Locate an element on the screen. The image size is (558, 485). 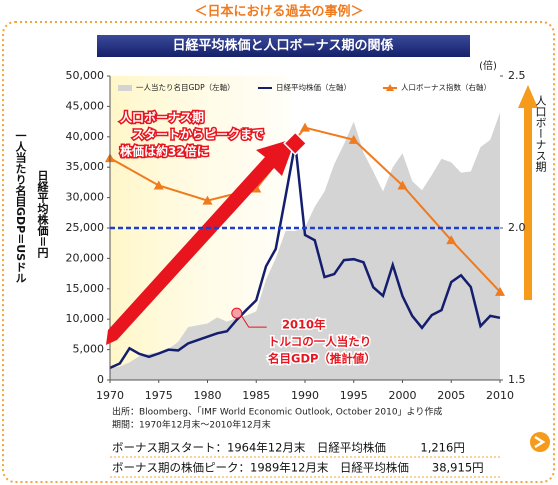
legend-label: 日経平均株価（左軸） is located at coordinates (313, 87).